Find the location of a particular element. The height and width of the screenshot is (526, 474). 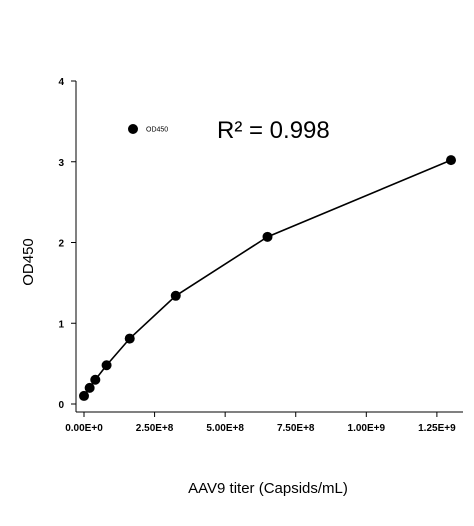

x-tick-label: 7.50E+8 is located at coordinates (296, 428).